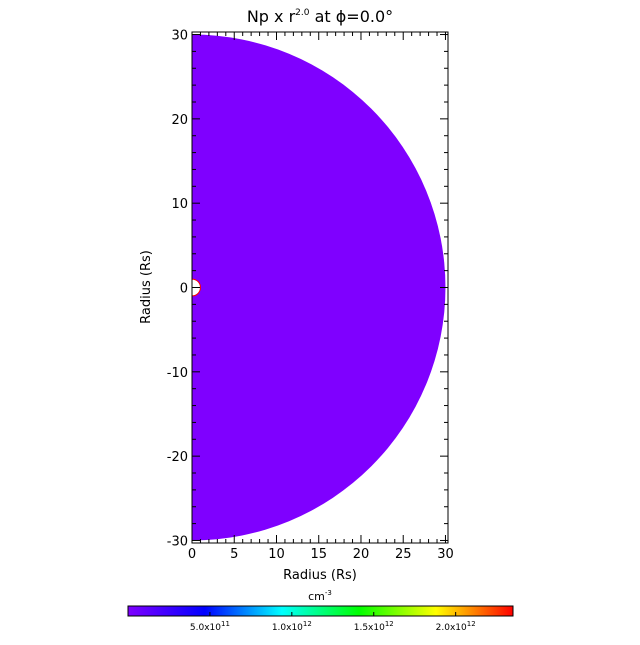 This screenshot has width=640, height=645. Describe the element at coordinates (234, 554) in the screenshot. I see `x-tick-label: 5` at that location.